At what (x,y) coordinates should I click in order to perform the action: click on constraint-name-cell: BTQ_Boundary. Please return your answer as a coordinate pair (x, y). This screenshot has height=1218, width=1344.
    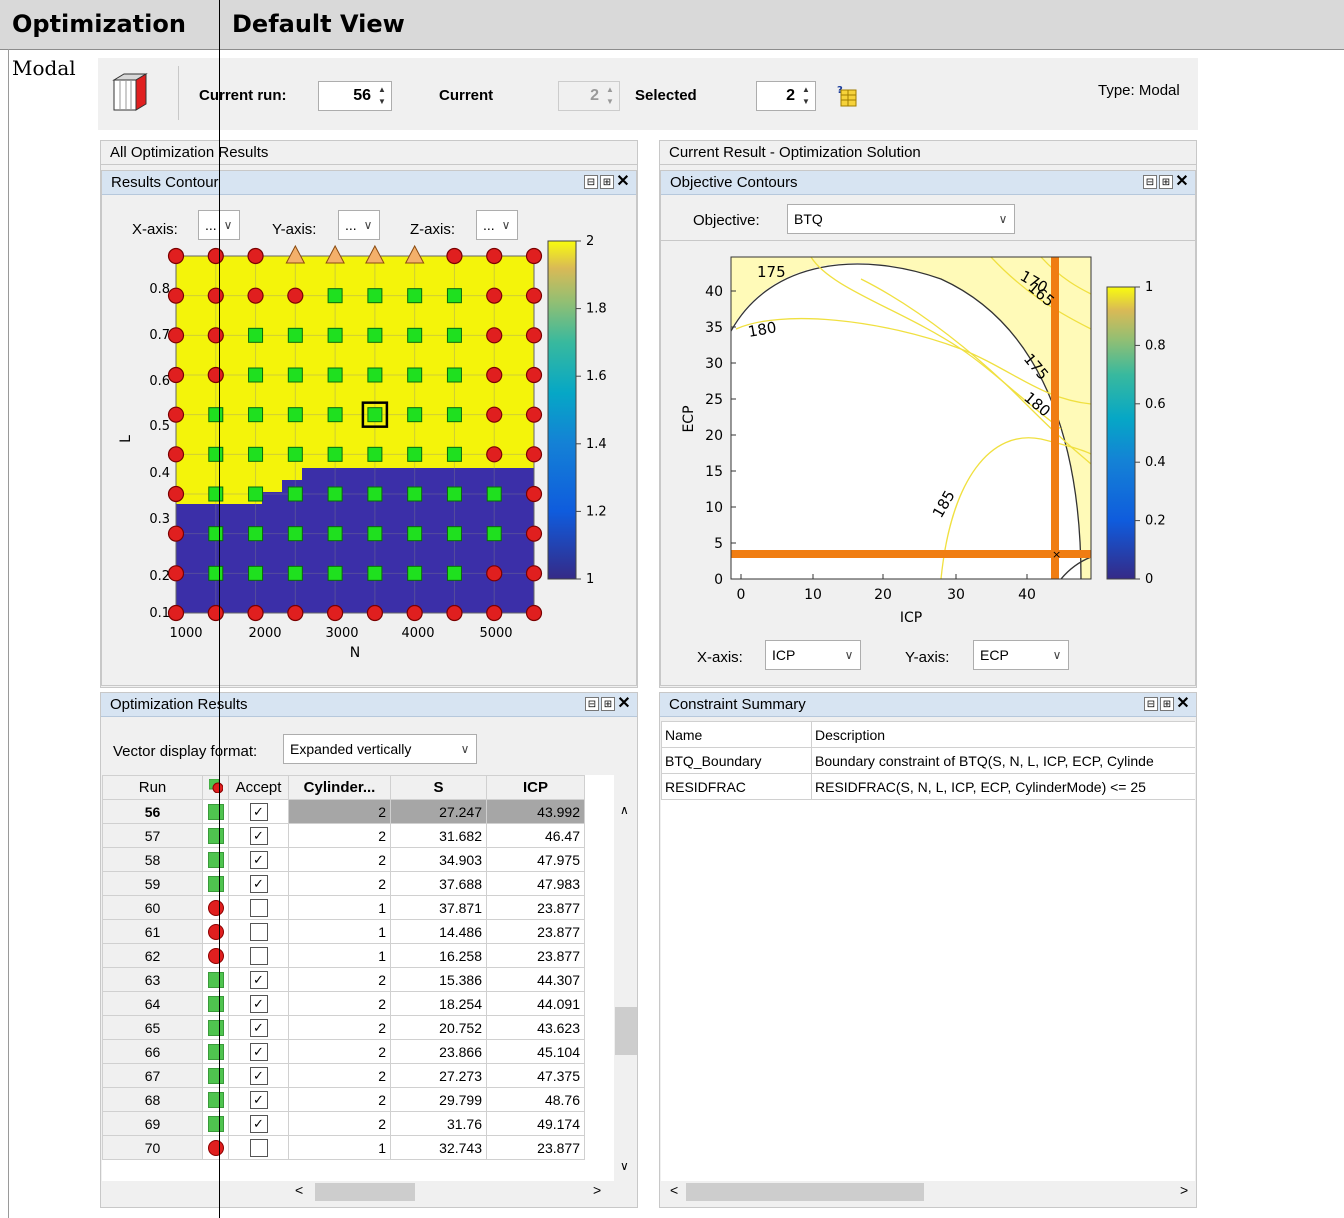
    Looking at the image, I should click on (736, 760).